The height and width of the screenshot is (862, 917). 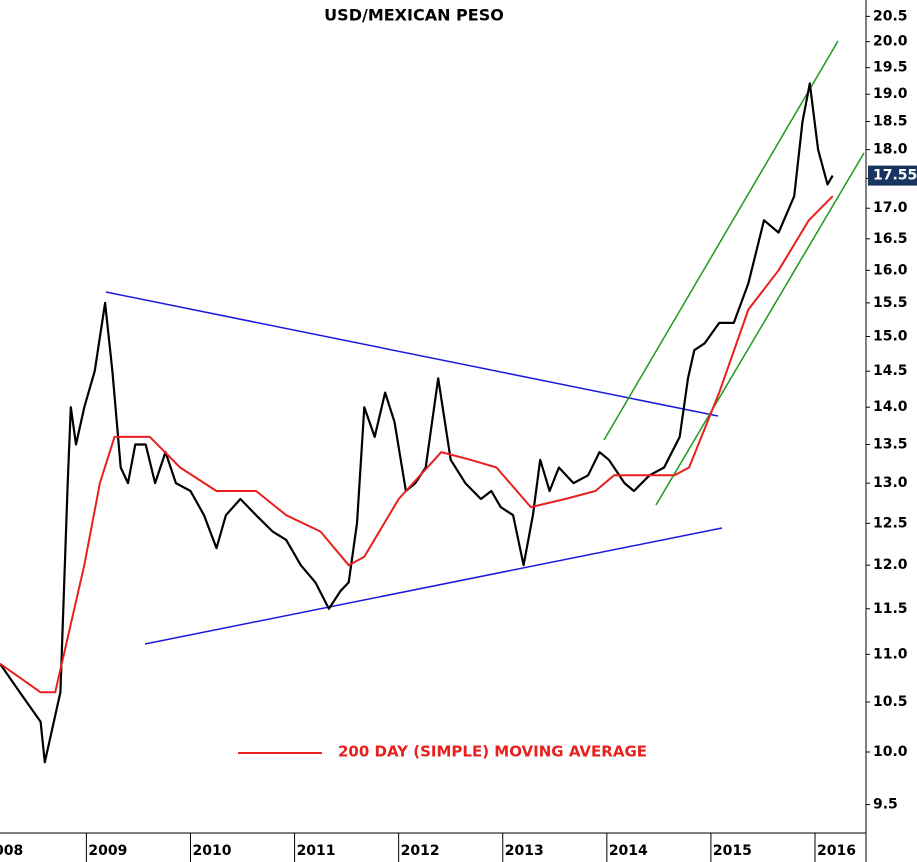 What do you see at coordinates (316, 851) in the screenshot?
I see `x-tick-label: 2011` at bounding box center [316, 851].